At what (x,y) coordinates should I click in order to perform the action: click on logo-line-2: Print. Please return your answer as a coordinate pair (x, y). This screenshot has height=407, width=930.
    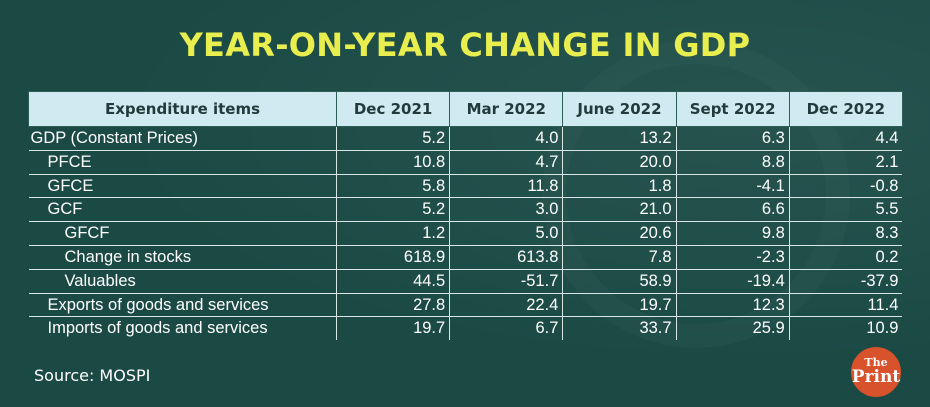
    Looking at the image, I should click on (876, 377).